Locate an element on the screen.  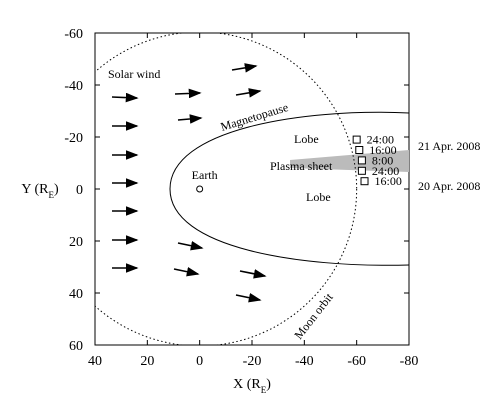
x-tick-label: -20 is located at coordinates (252, 361).